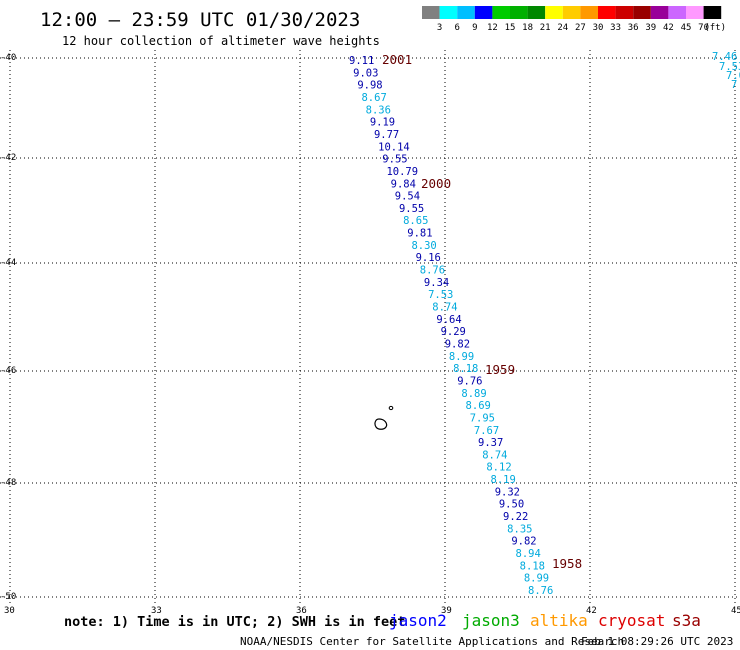 The width and height of the screenshot is (740, 650). Describe the element at coordinates (8, 263) in the screenshot. I see `latitude-label: -44` at that location.